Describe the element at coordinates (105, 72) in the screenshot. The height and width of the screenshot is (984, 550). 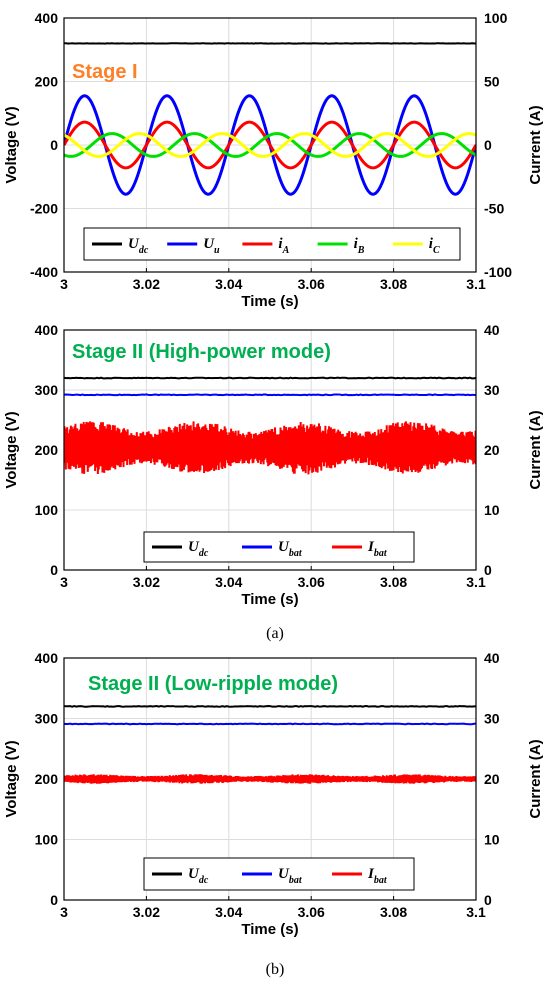
I see `stage-label: Stage I` at that location.